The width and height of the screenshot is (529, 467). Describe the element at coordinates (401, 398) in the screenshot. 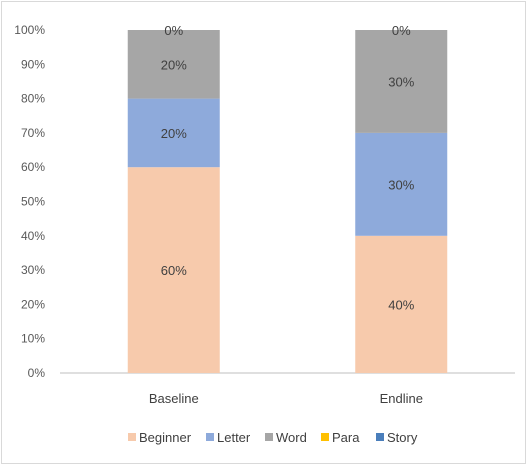

I see `x-category-label: Endline` at that location.